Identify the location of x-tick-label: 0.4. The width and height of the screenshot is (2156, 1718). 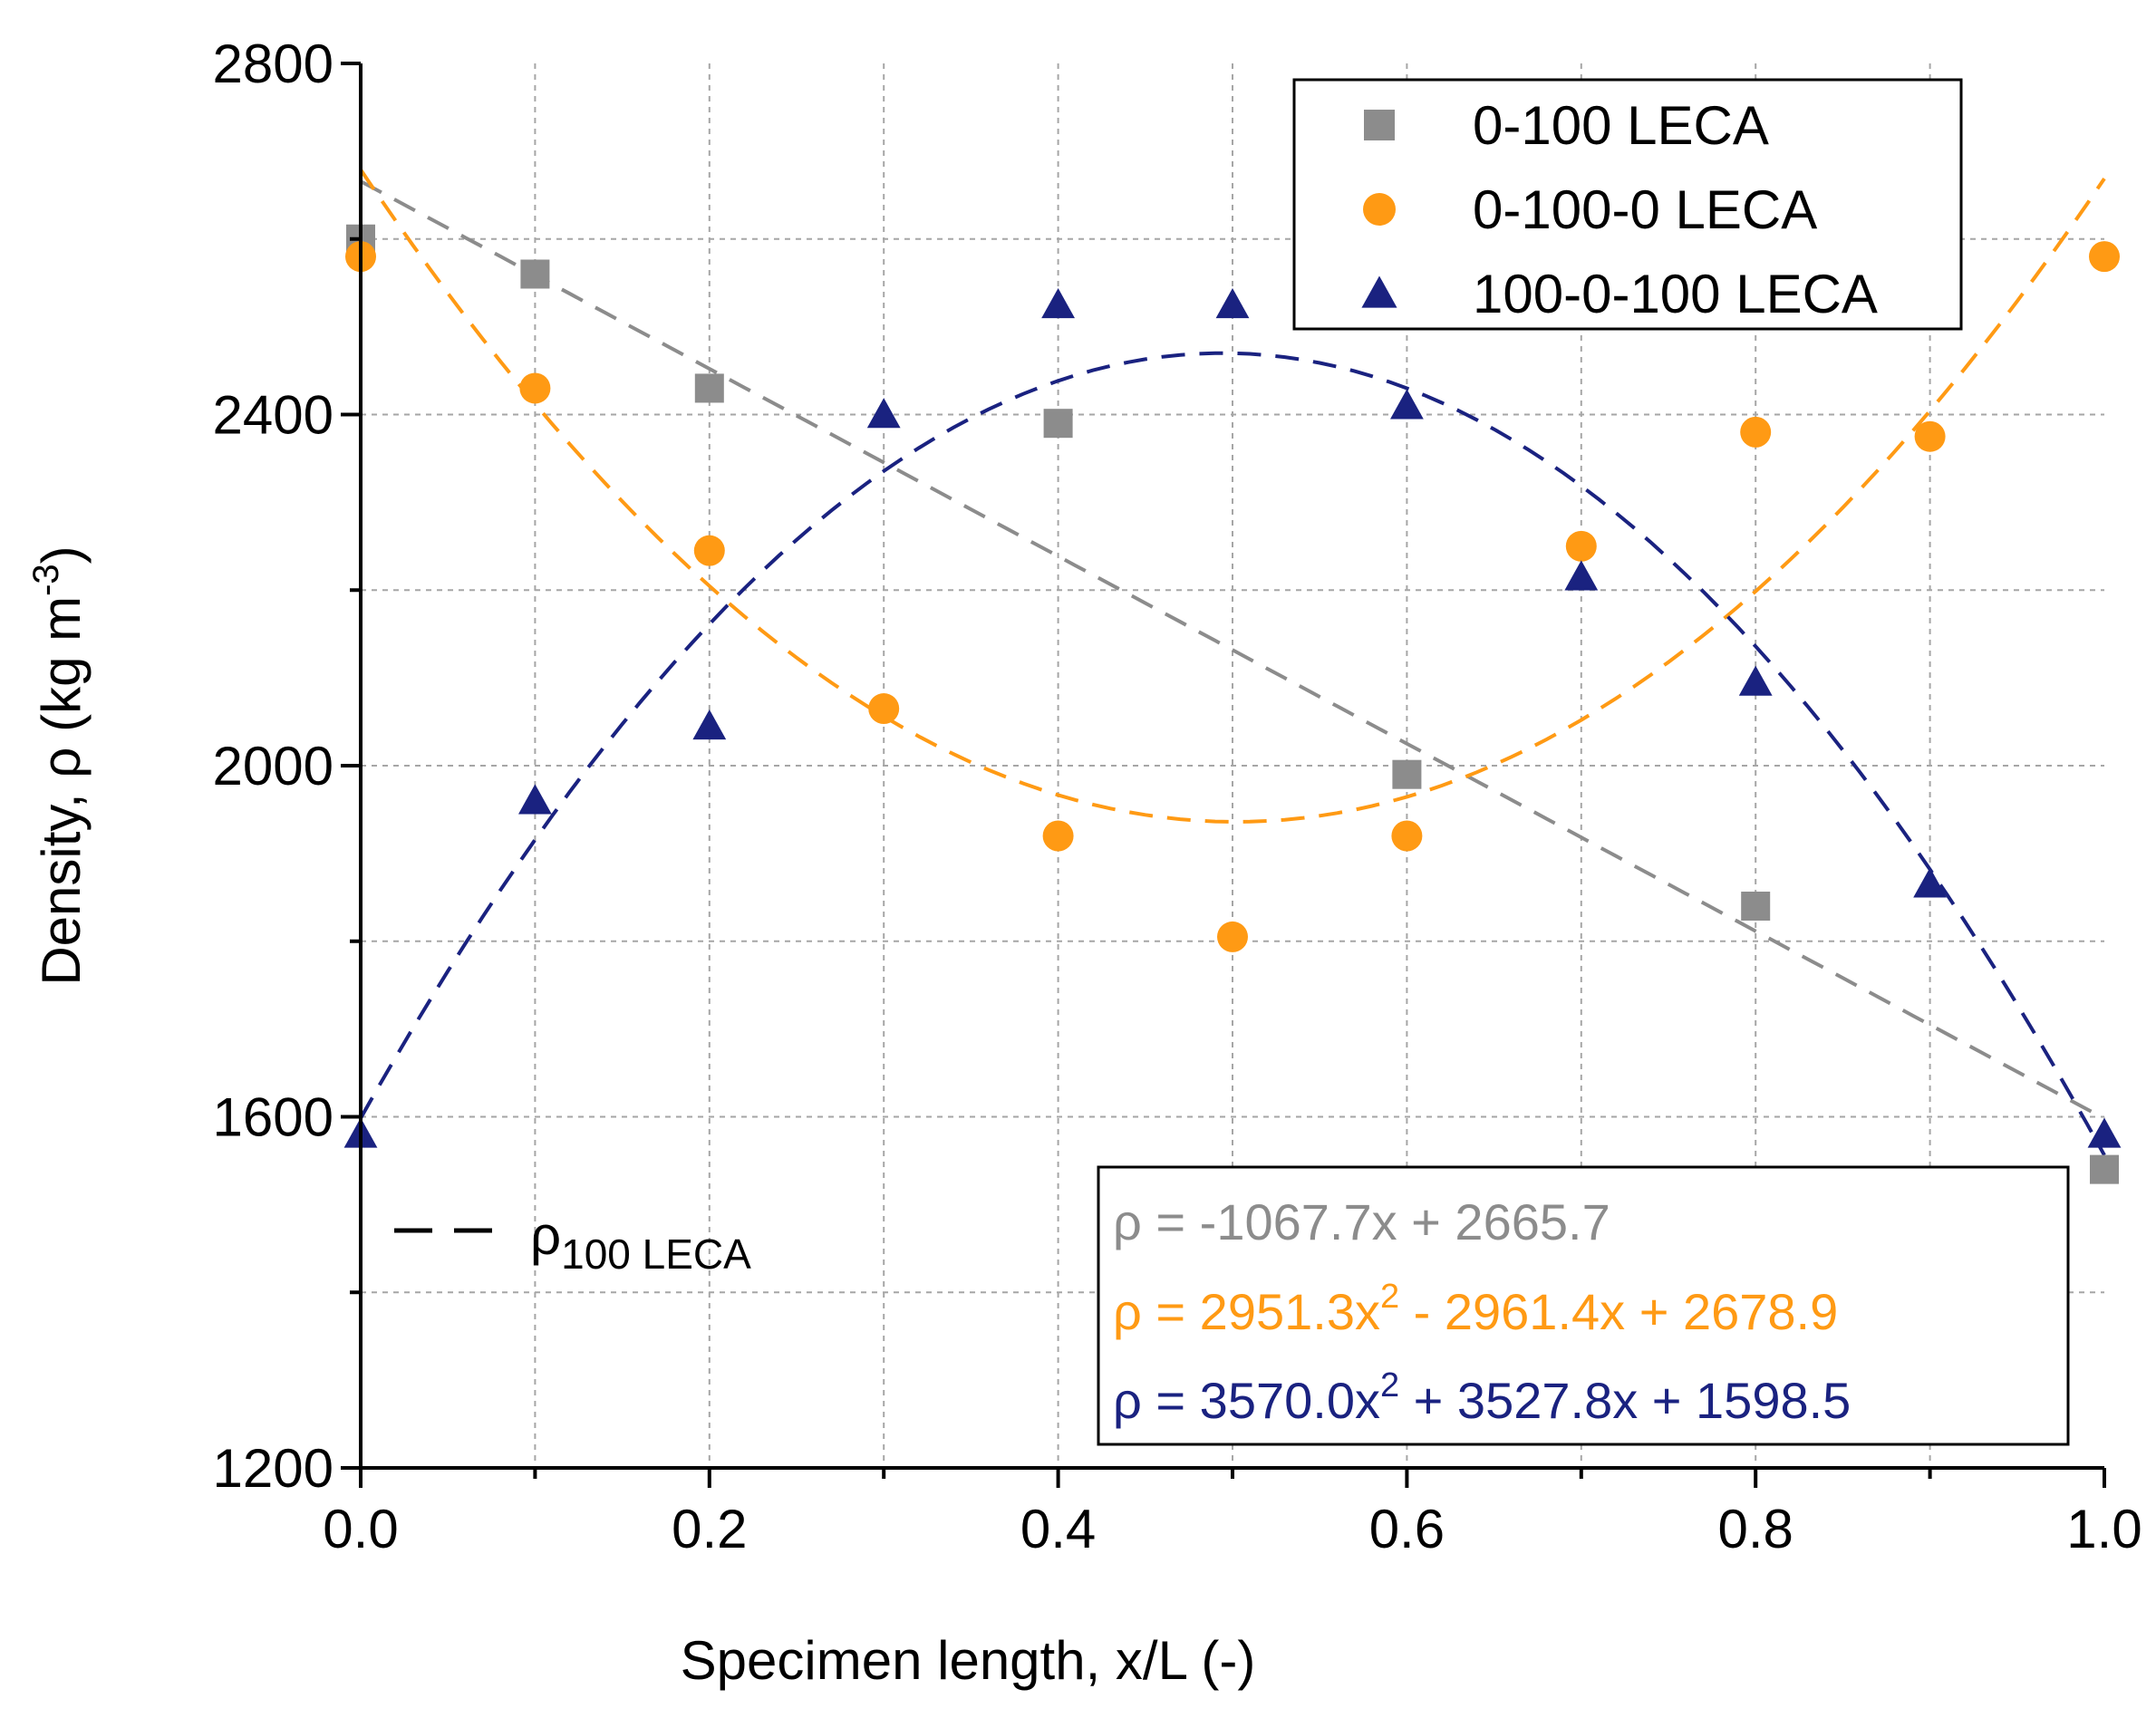
(1058, 1529).